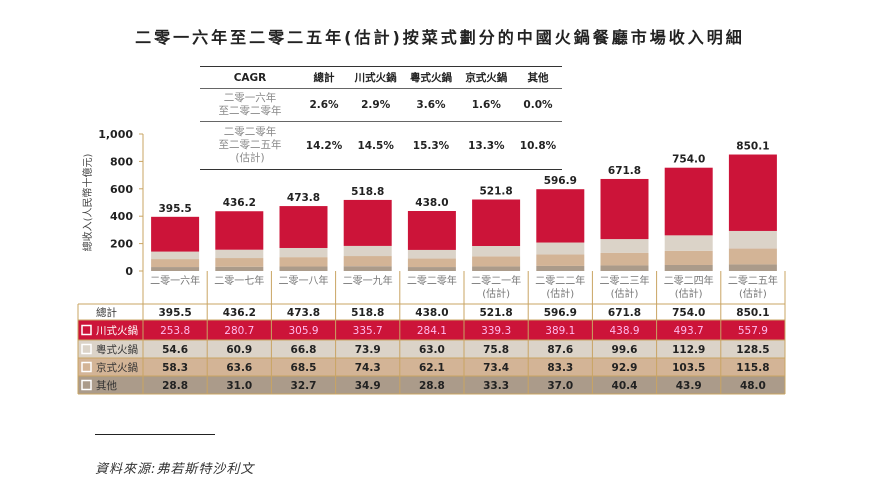 The width and height of the screenshot is (880, 479). What do you see at coordinates (368, 280) in the screenshot?
I see `x-category-label: 二零一九年` at bounding box center [368, 280].